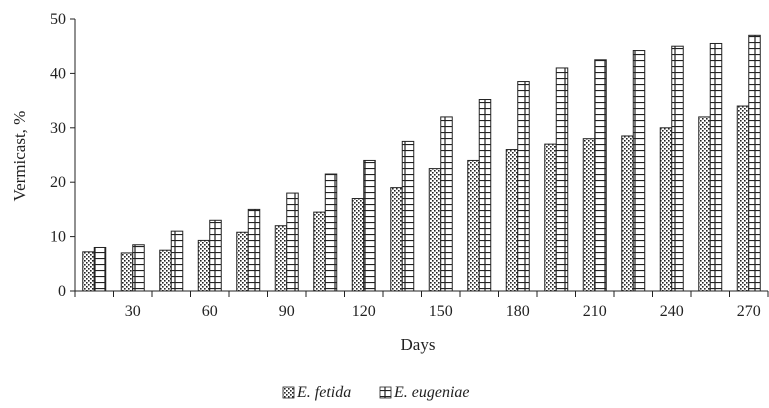 The image size is (769, 408). Describe the element at coordinates (58, 182) in the screenshot. I see `y-tick-label-20: 20` at that location.